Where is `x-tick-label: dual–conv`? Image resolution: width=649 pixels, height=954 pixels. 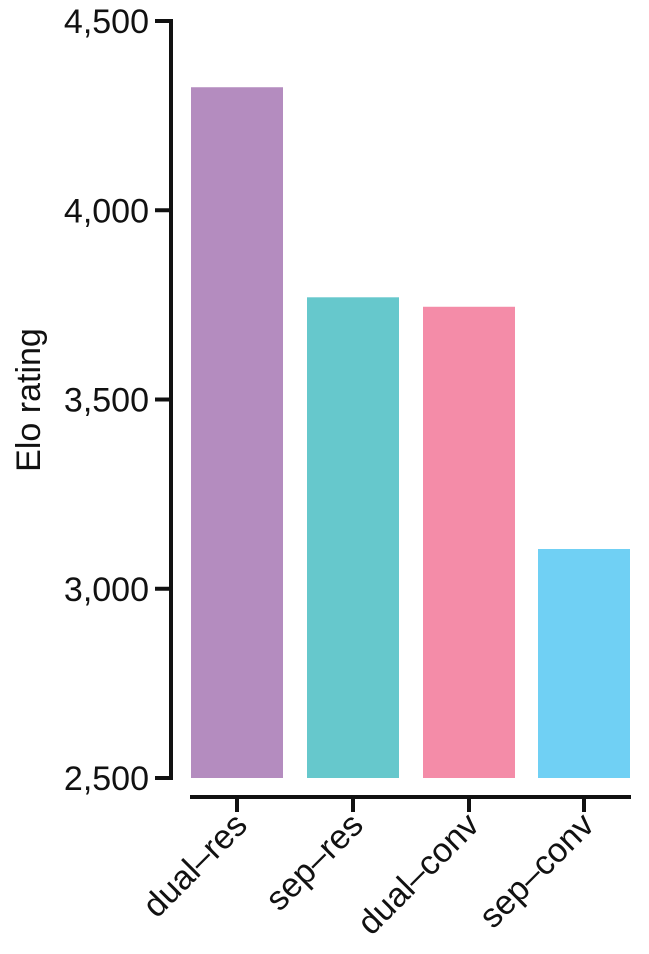 x-tick-label: dual–conv is located at coordinates (418, 874).